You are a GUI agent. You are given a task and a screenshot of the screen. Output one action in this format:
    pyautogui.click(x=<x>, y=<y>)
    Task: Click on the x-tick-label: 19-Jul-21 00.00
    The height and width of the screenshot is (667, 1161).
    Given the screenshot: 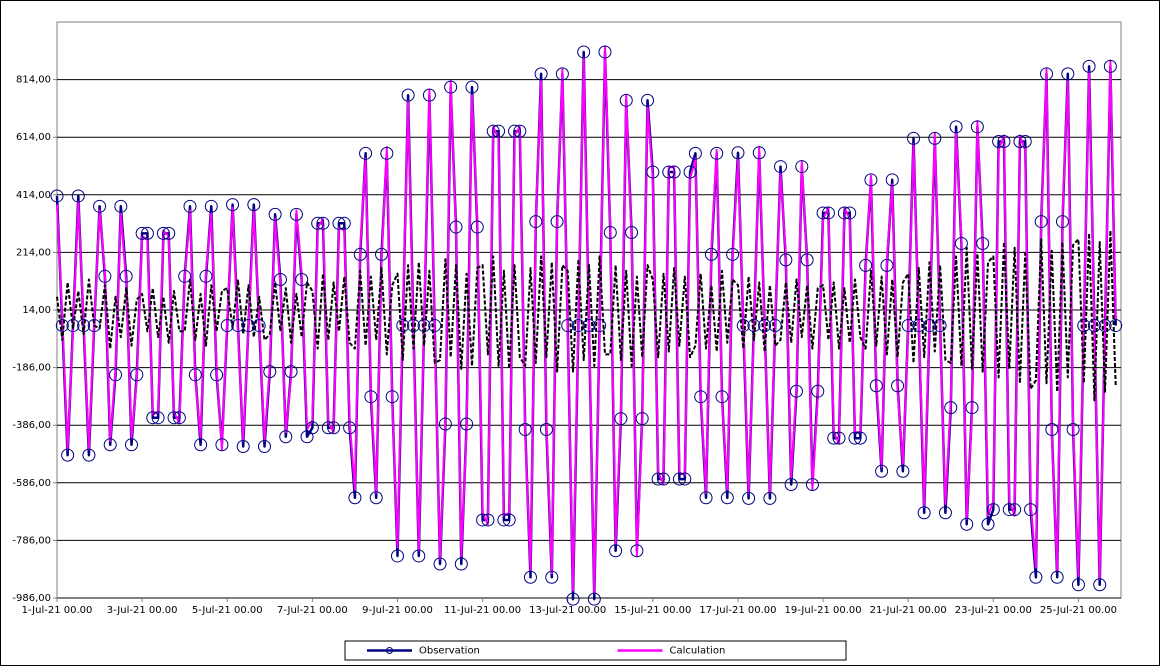 What is the action you would take?
    pyautogui.click(x=823, y=610)
    